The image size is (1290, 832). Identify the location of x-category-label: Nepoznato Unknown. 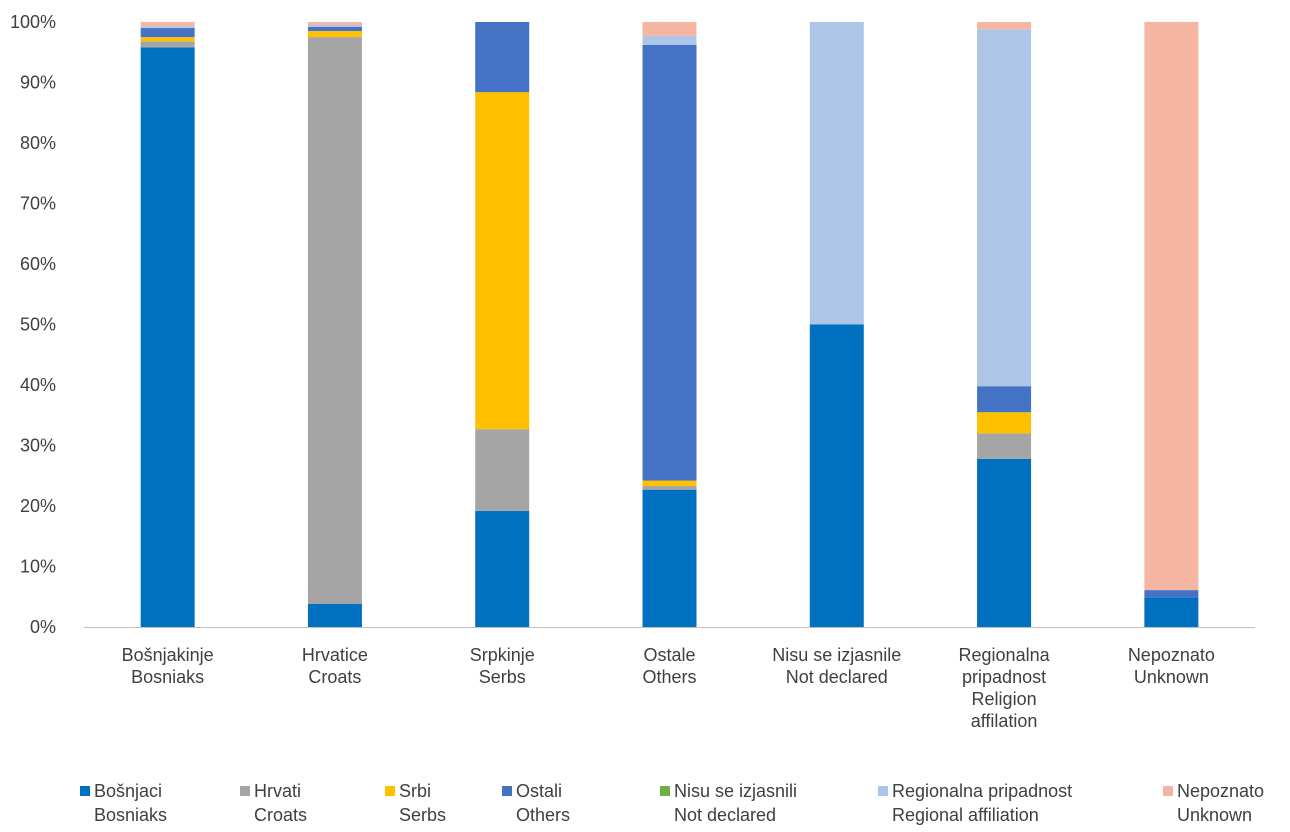
(1171, 666).